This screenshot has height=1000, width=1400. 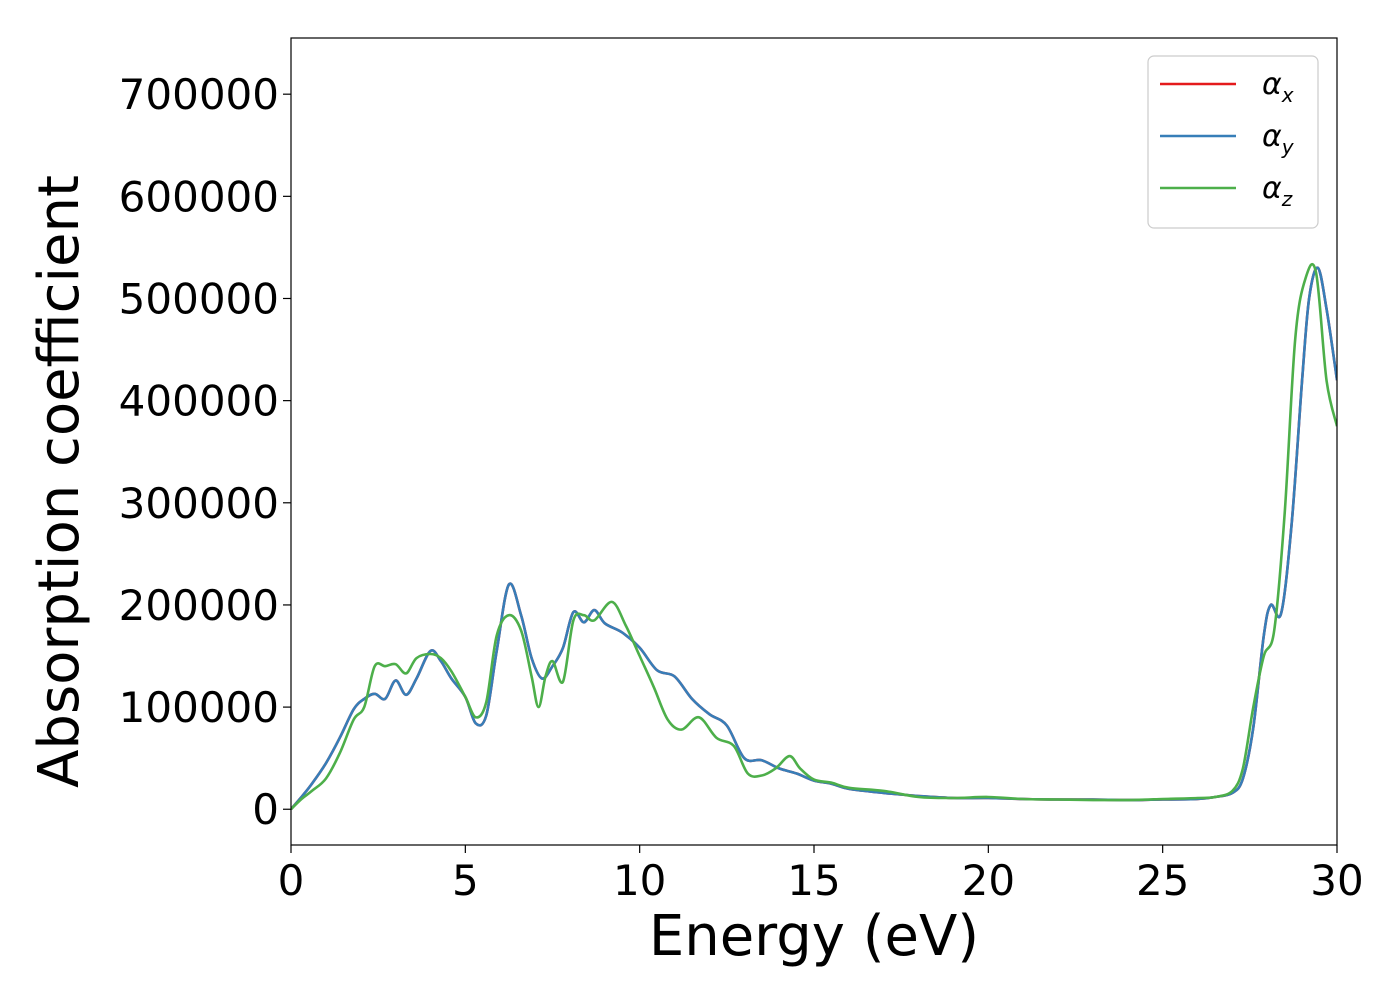 I want to click on y-tick-label: 0, so click(x=265, y=809).